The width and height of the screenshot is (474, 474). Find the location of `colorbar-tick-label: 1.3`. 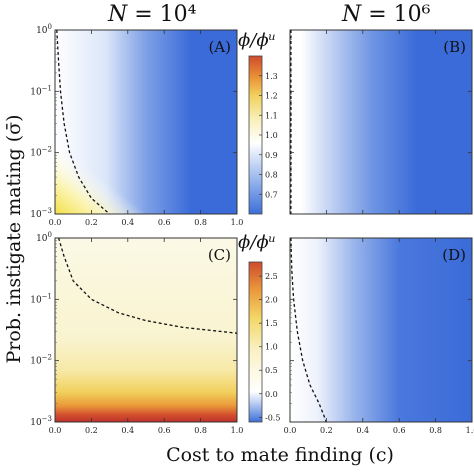

colorbar-tick-label: 1.3 is located at coordinates (271, 76).